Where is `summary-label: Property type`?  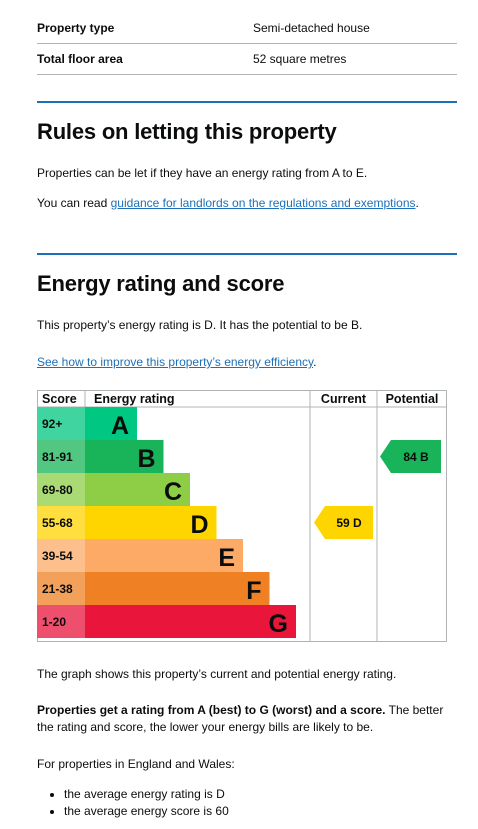 summary-label: Property type is located at coordinates (76, 28).